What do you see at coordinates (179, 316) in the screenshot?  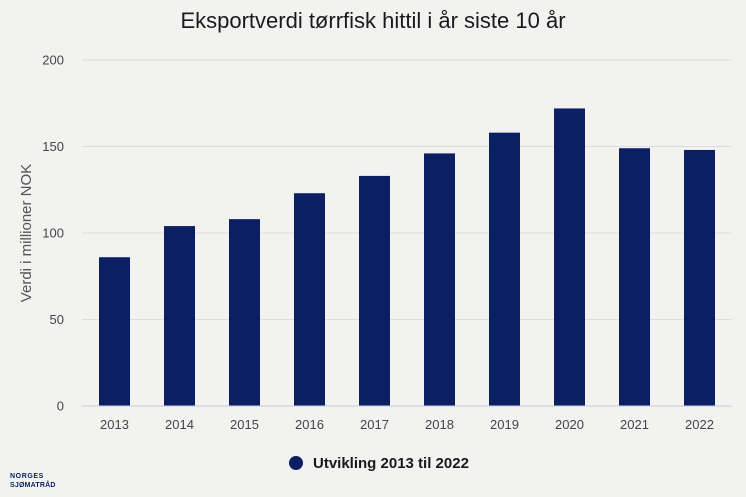 I see `bar-2014` at bounding box center [179, 316].